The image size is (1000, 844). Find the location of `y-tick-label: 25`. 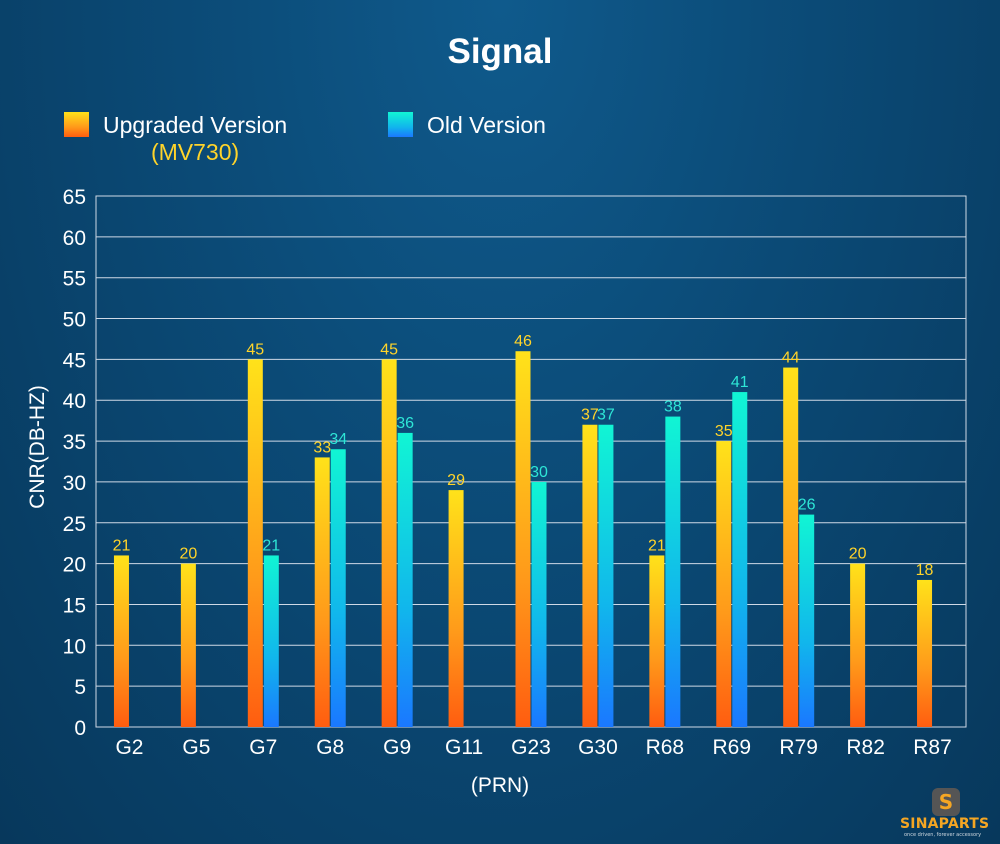

y-tick-label: 25 is located at coordinates (74, 524).